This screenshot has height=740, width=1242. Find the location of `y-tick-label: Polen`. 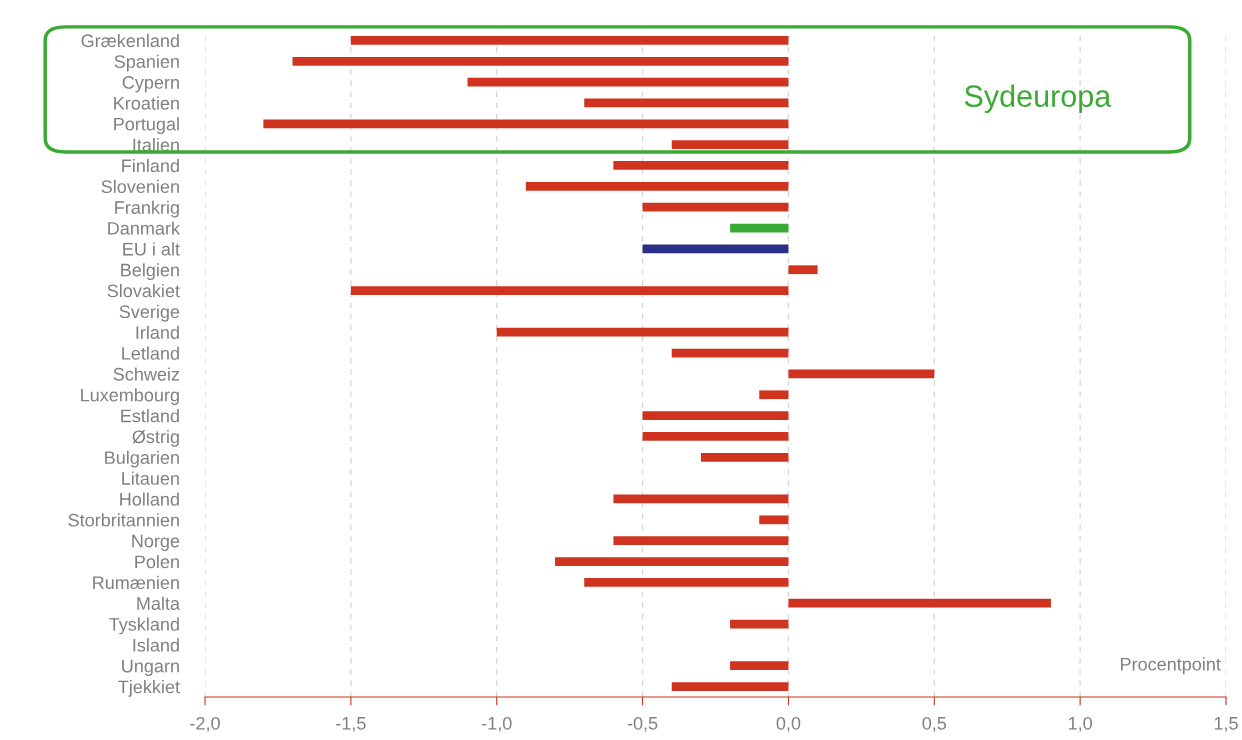

y-tick-label: Polen is located at coordinates (157, 561).